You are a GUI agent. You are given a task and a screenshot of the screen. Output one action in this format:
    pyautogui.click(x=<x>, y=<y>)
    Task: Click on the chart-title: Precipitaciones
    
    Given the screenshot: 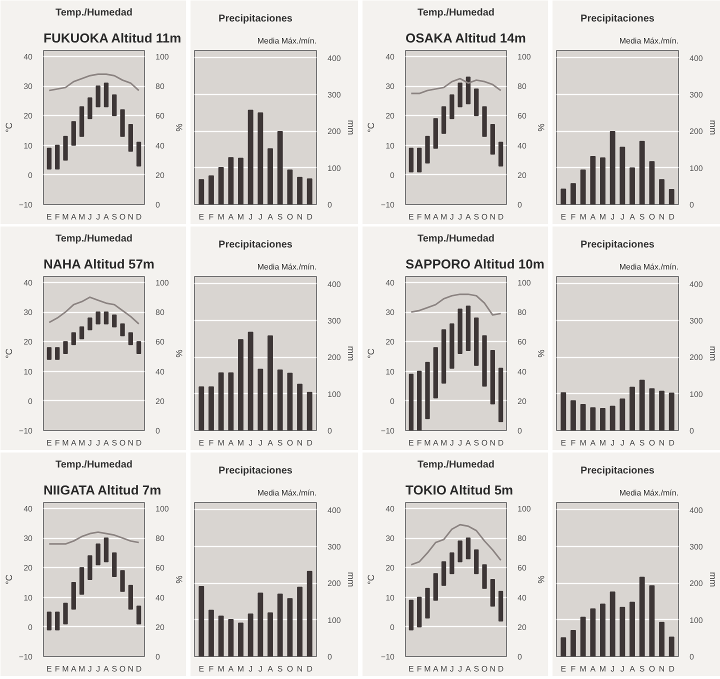 What is the action you would take?
    pyautogui.click(x=255, y=471)
    